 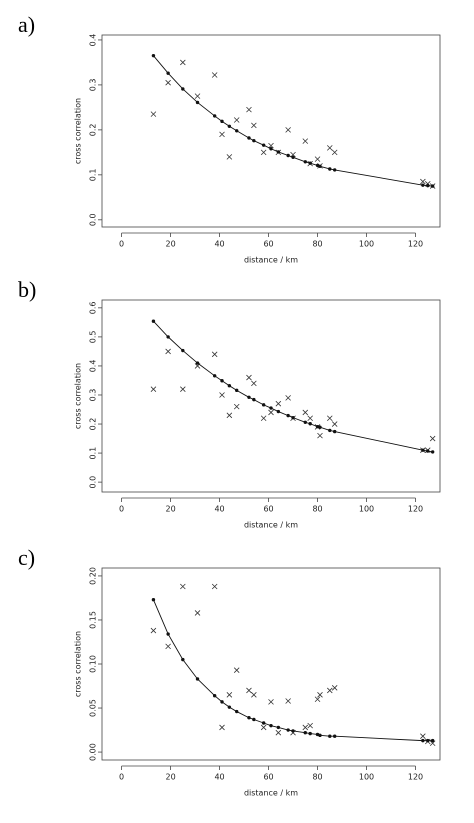 I want to click on x-tick-label: 0, so click(x=121, y=509).